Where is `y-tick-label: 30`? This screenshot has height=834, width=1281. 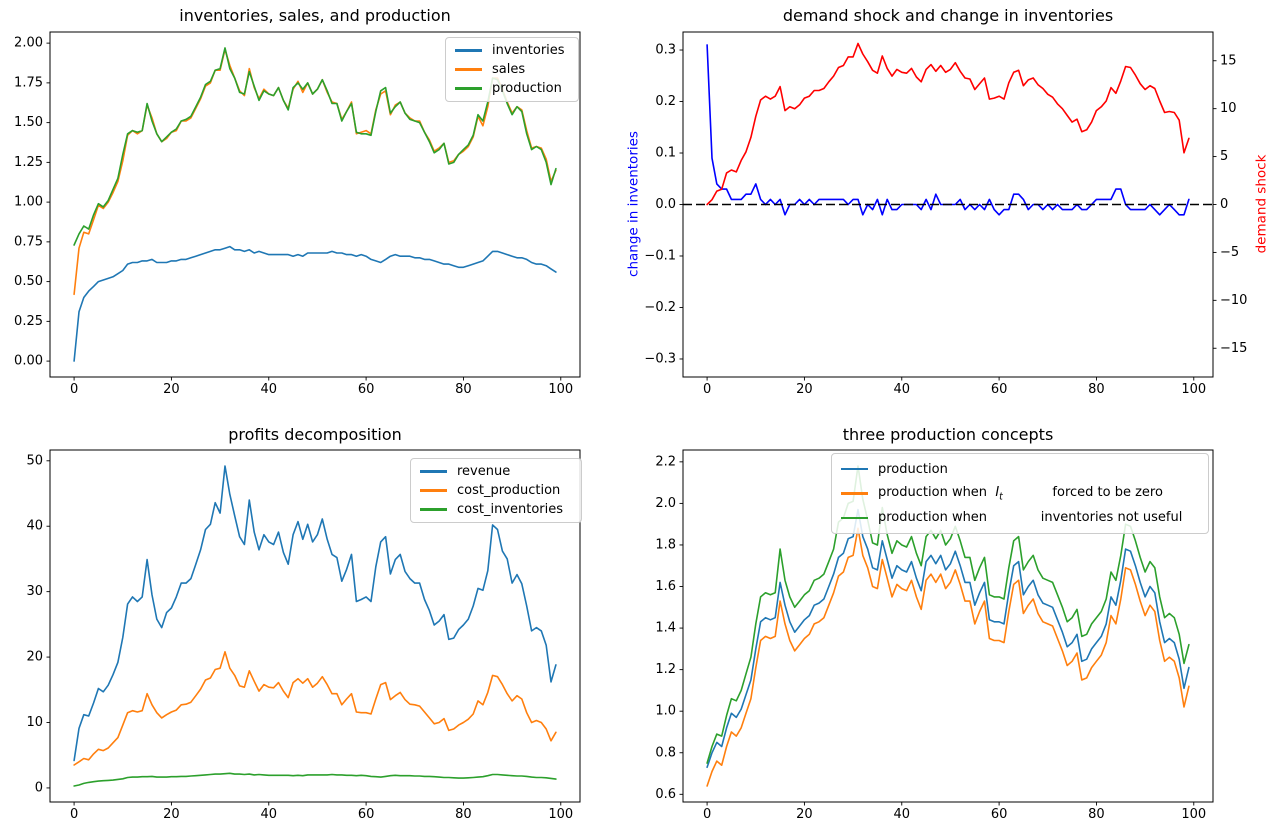
y-tick-label: 30 is located at coordinates (34, 591).